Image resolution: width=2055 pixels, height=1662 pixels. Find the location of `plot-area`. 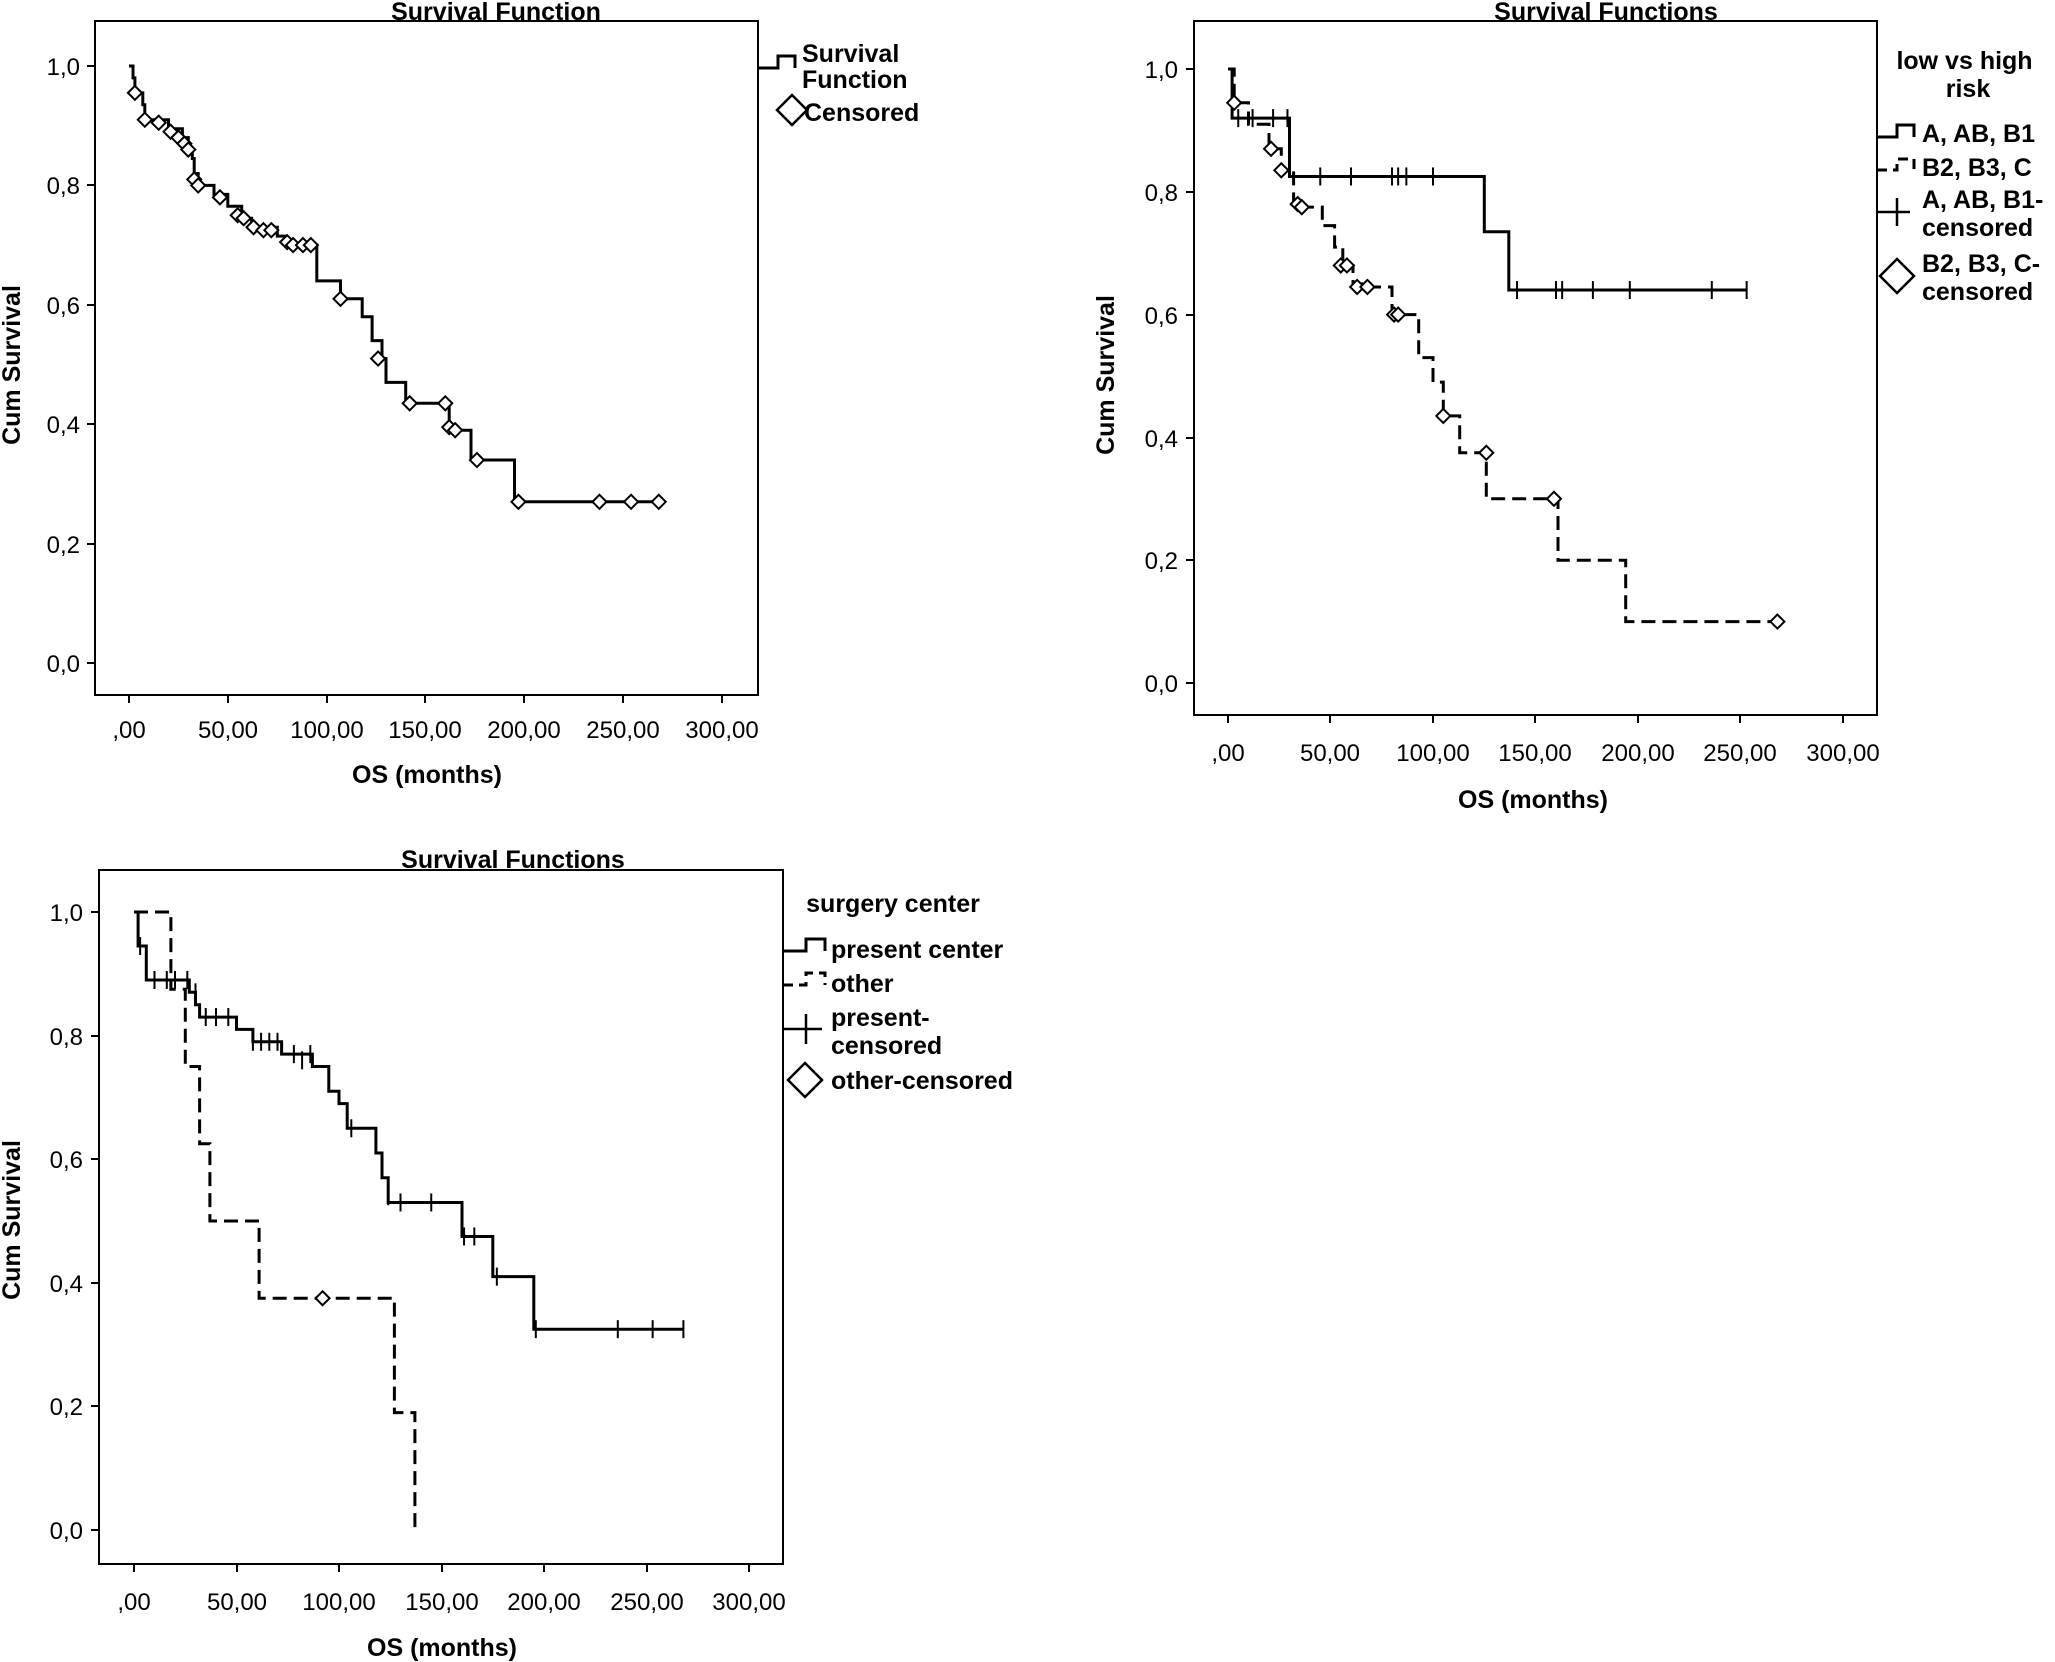

plot-area is located at coordinates (1505, 349).